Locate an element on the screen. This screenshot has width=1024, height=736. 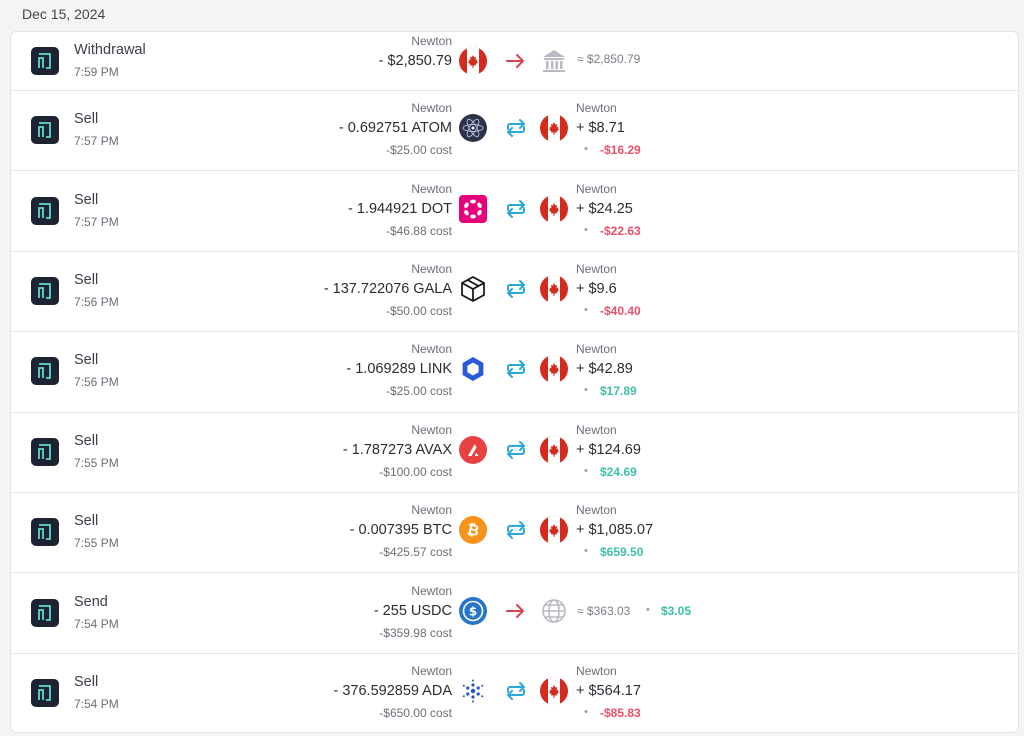
transaction-type: Send is located at coordinates (91, 601).